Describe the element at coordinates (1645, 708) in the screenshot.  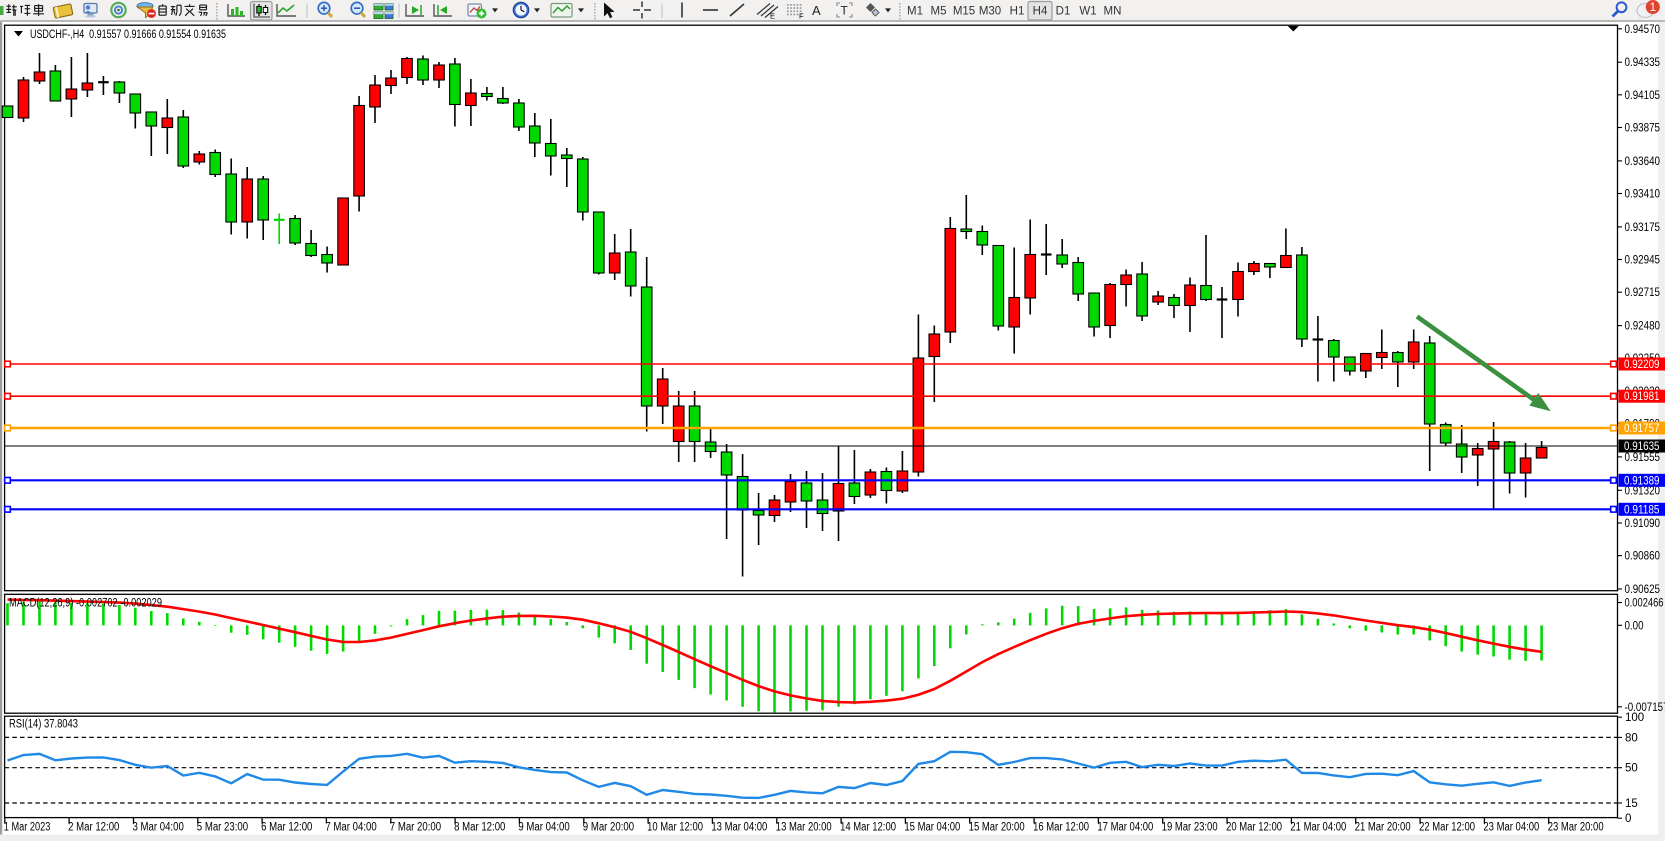
I see `svg-text: -0.007157` at that location.